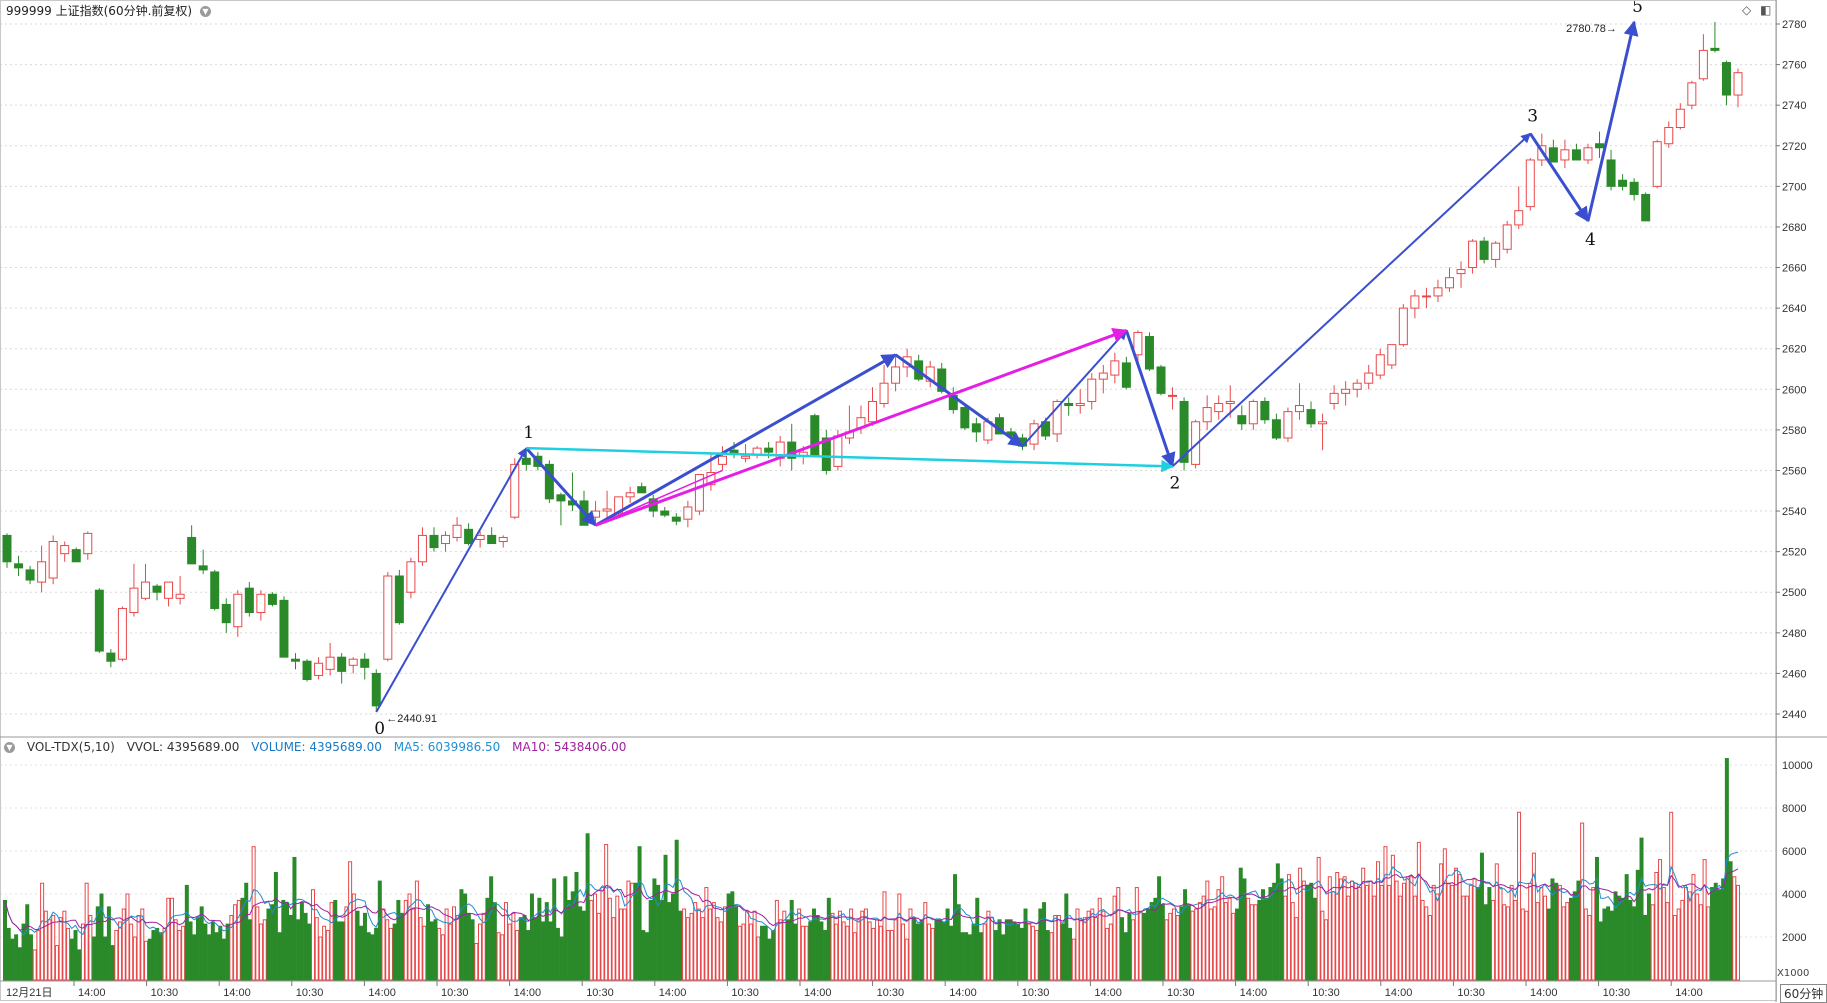  I want to click on price-tick-label: 2580, so click(1794, 431).